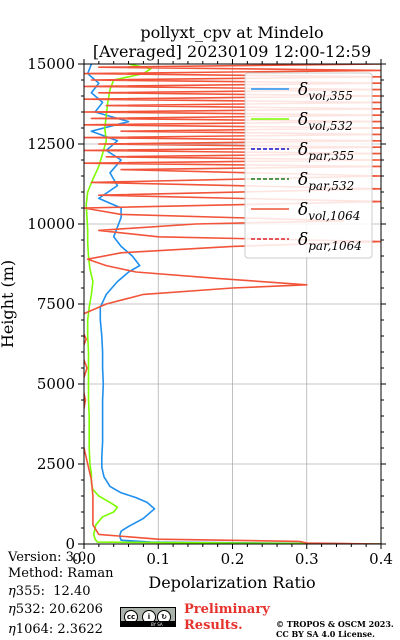 This screenshot has width=400, height=640. Describe the element at coordinates (164, 617) in the screenshot. I see `sa-icon: ↻` at that location.